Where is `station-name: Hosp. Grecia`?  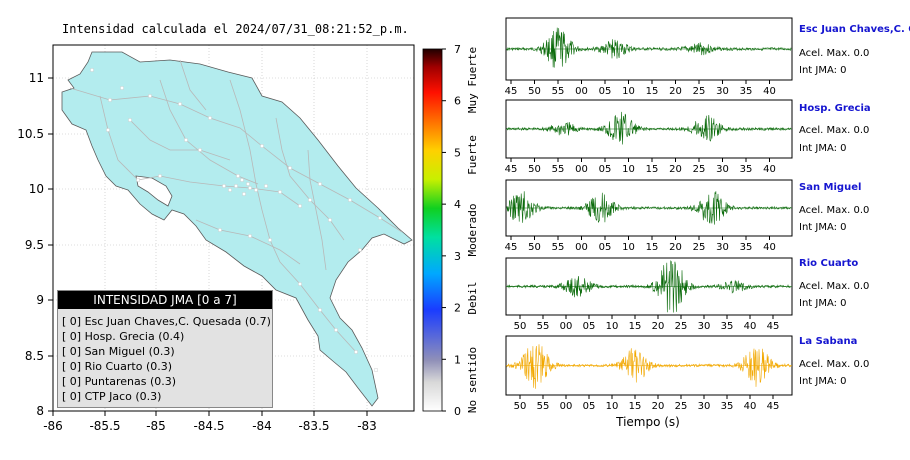 station-name: Hosp. Grecia is located at coordinates (835, 108).